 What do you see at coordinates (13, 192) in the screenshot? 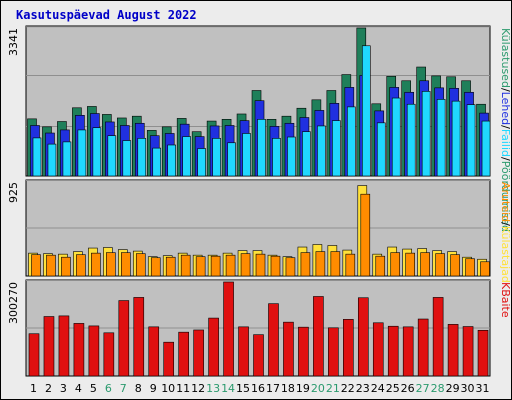
I see `ymax-label: 925` at bounding box center [13, 192].